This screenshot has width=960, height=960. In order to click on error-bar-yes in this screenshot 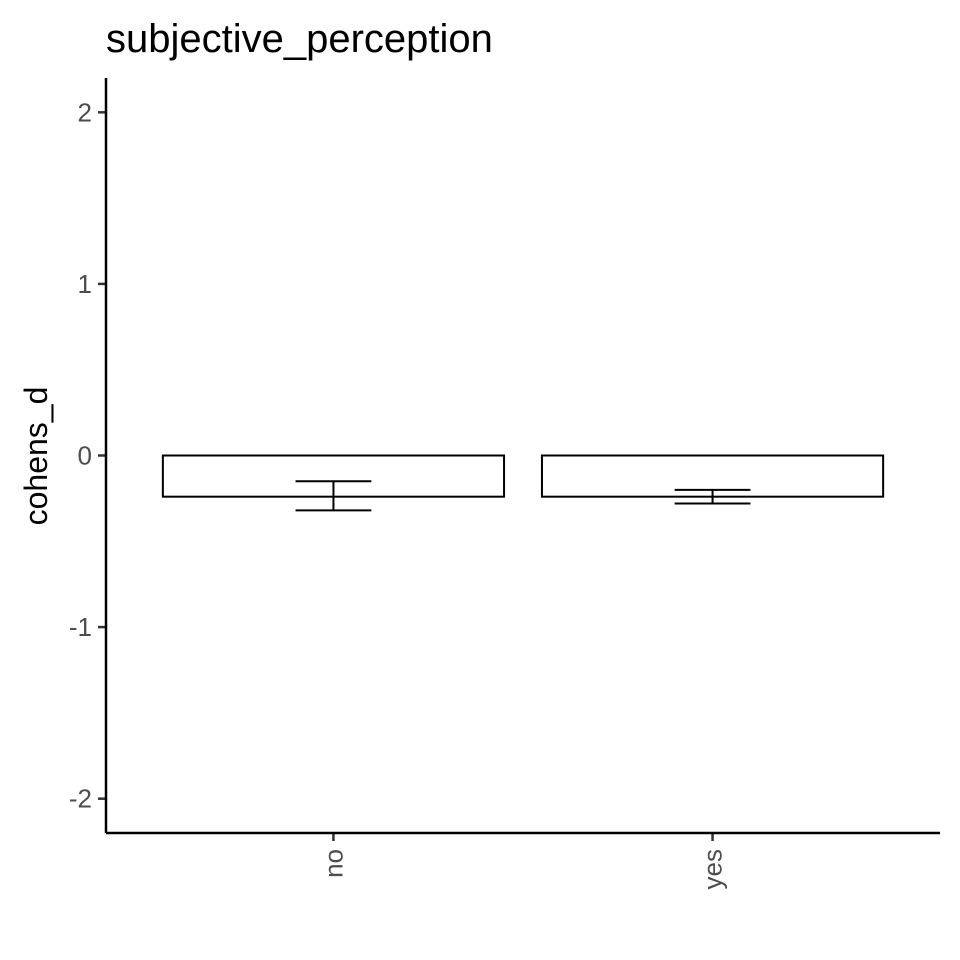, I will do `click(712, 496)`.